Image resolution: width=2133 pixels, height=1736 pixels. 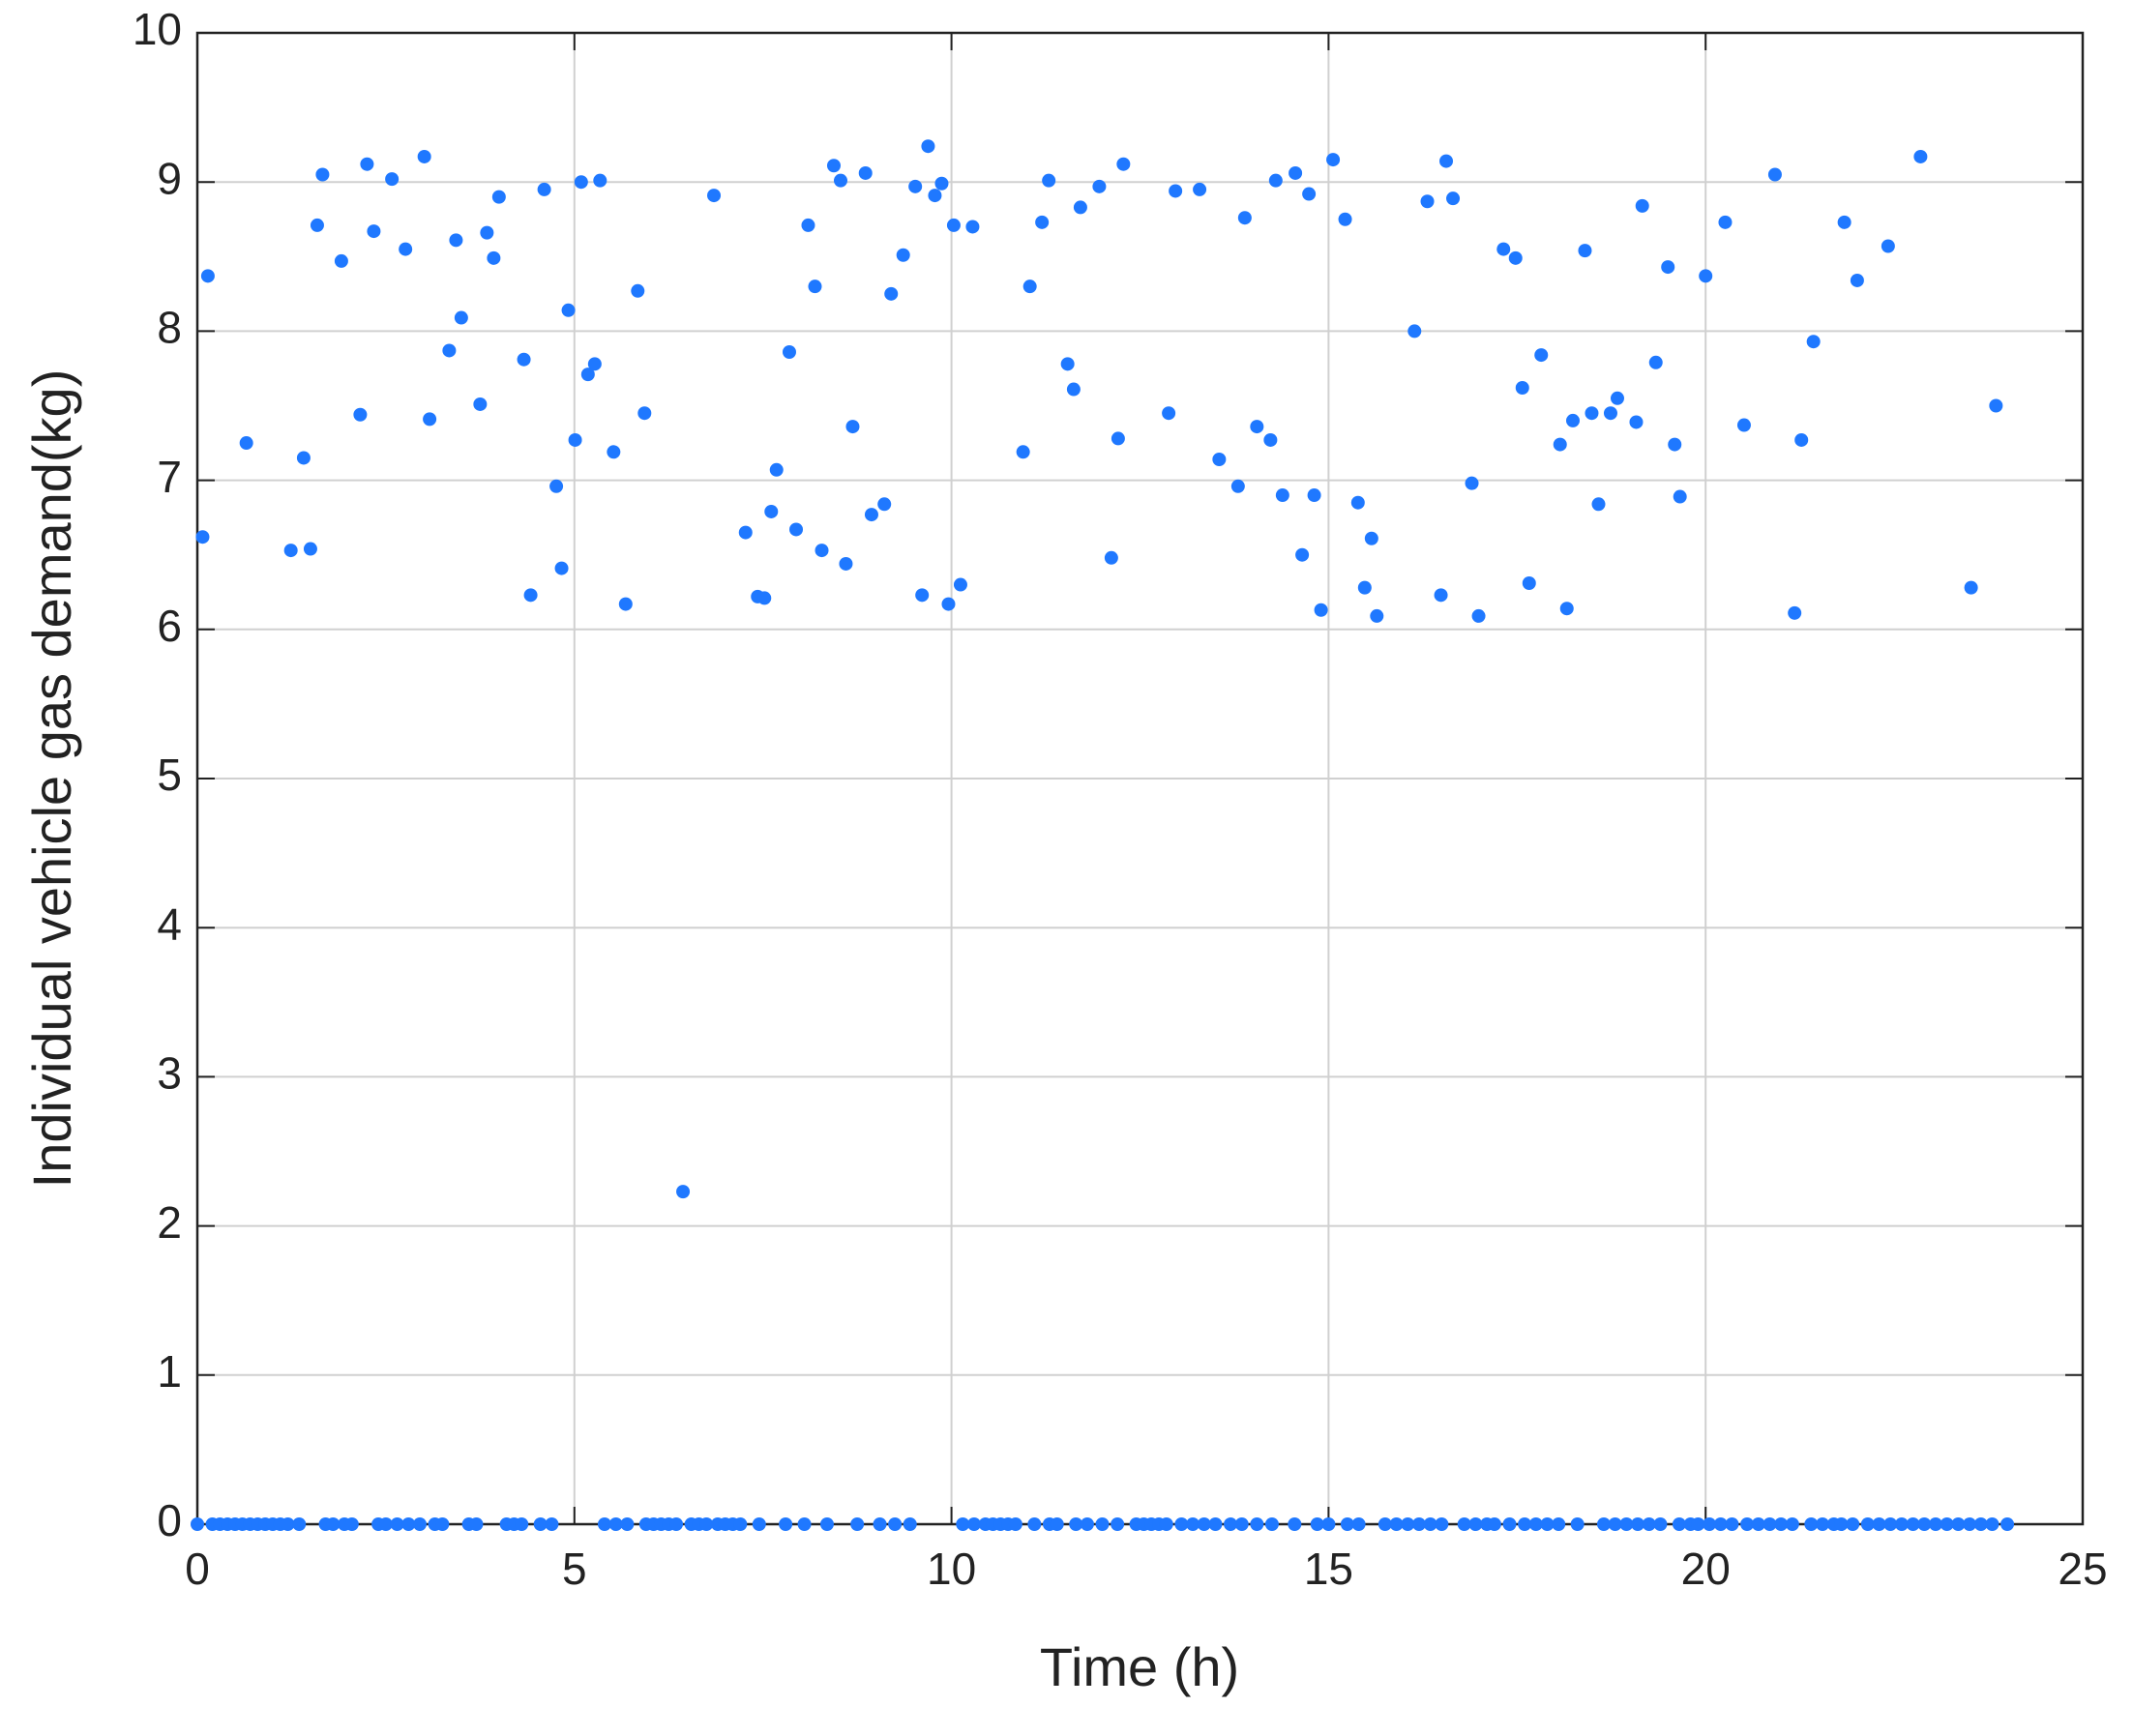 What do you see at coordinates (52, 779) in the screenshot?
I see `y-axis-label: Individual vehicle gas demand(kg)` at bounding box center [52, 779].